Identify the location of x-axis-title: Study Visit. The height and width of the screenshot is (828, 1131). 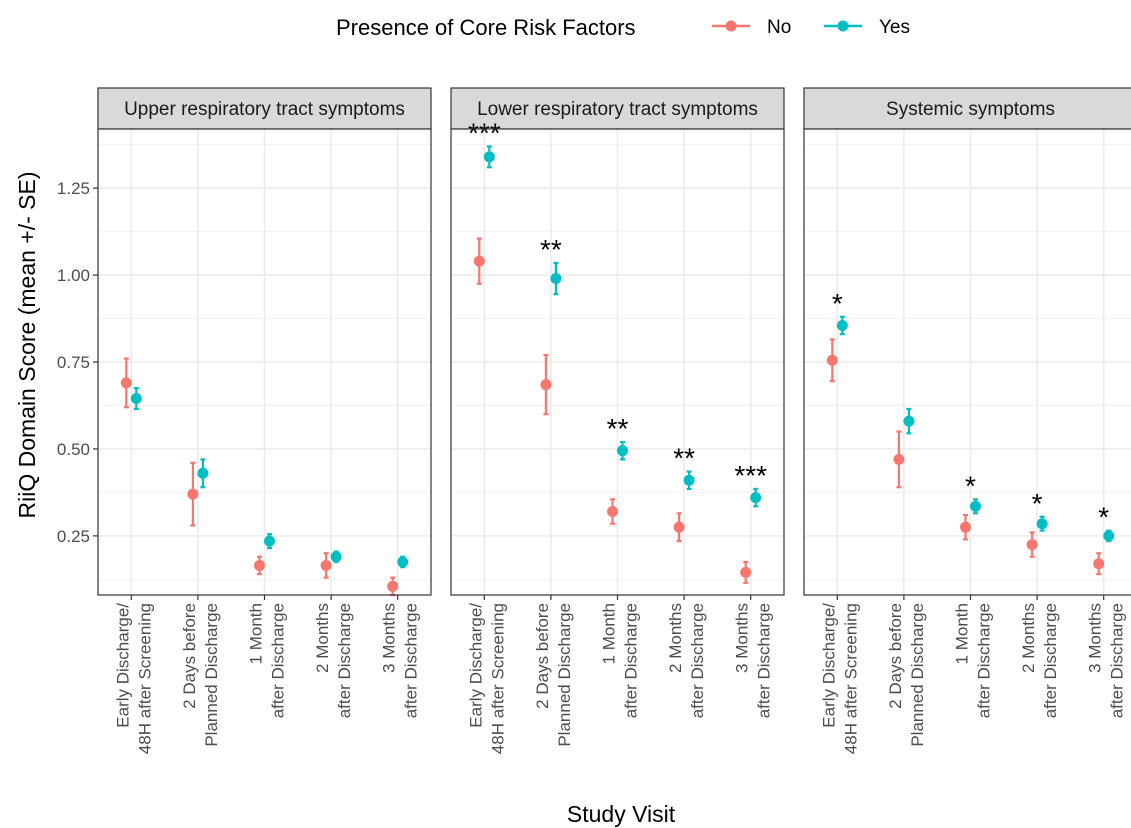
(621, 814).